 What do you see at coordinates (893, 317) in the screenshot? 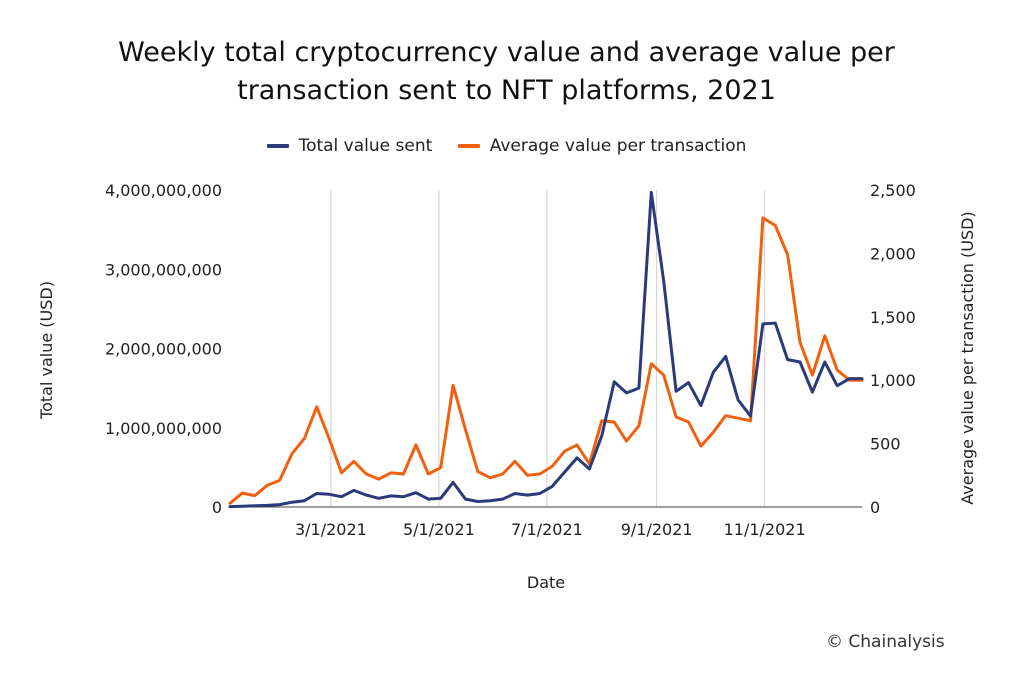
I see `y-tick-label-right: 1,500` at bounding box center [893, 317].